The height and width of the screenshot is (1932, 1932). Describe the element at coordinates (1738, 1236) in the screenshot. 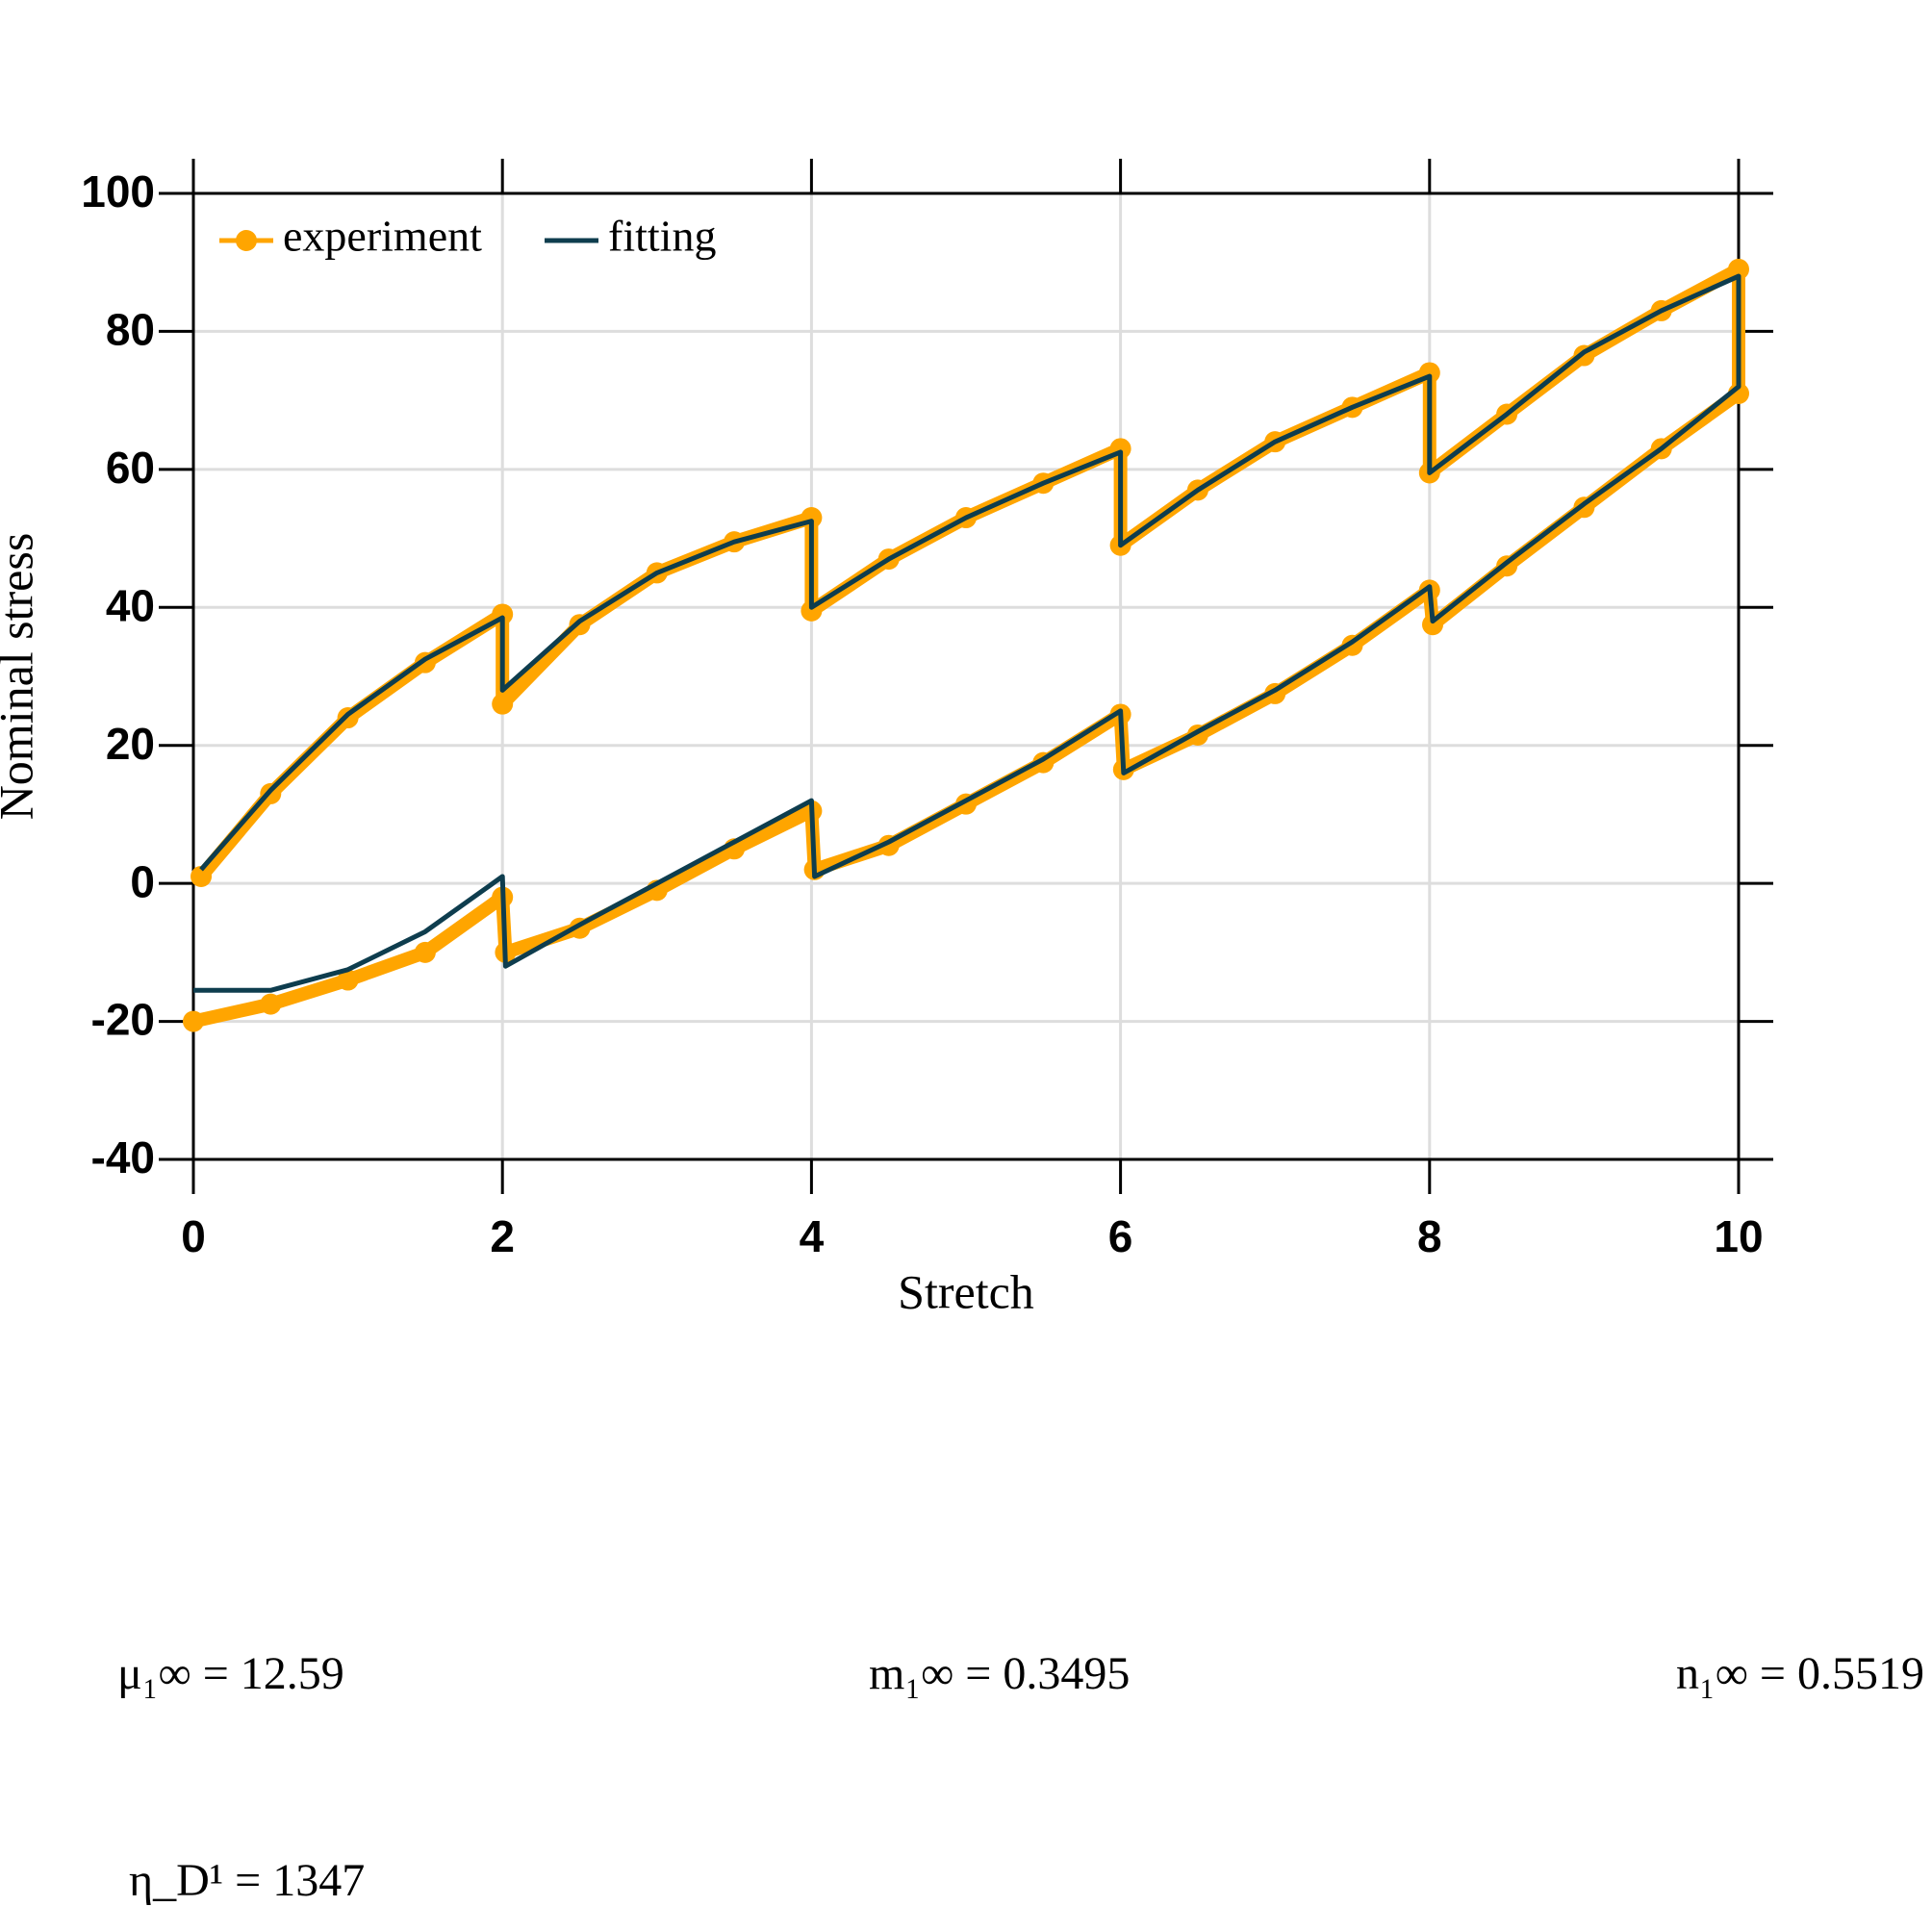

I see `x-tick-label: 10` at that location.